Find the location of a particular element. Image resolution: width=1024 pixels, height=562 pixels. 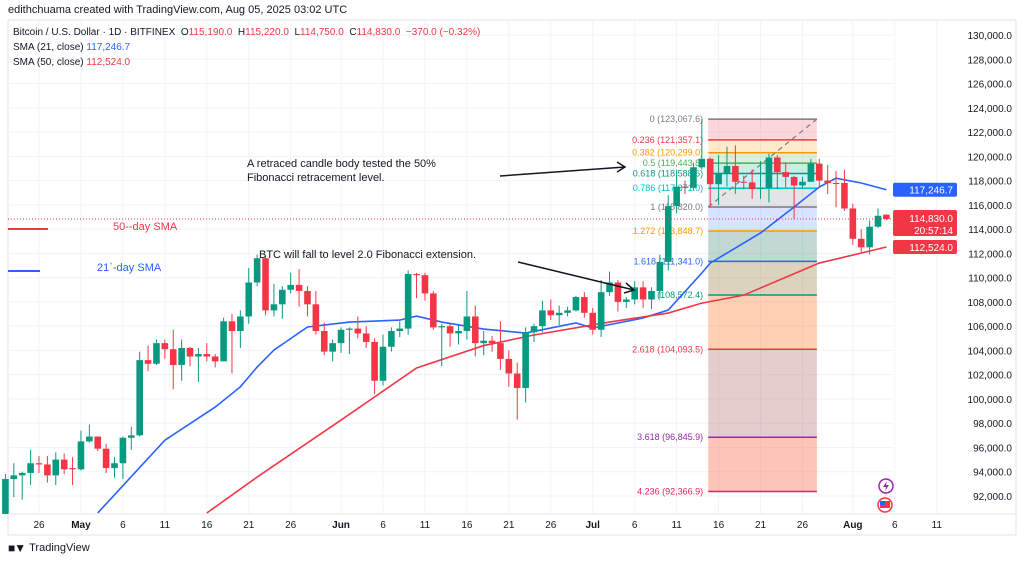

symbol-title: Bitcoin / U.S. Dollar · 1D · BITFINEX is located at coordinates (94, 32).